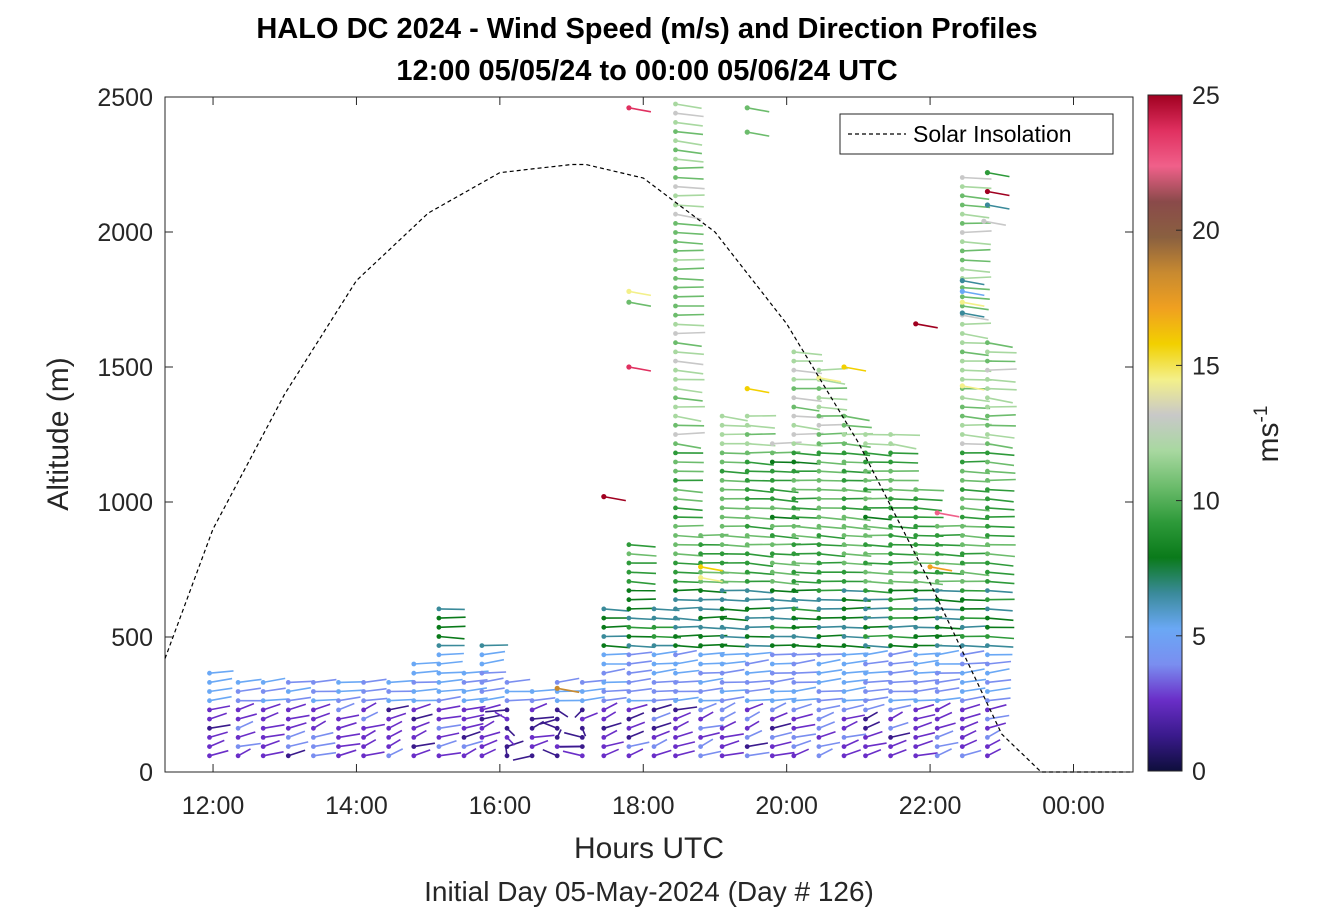  Describe the element at coordinates (976, 134) in the screenshot. I see `legend: Solar Insolation` at that location.